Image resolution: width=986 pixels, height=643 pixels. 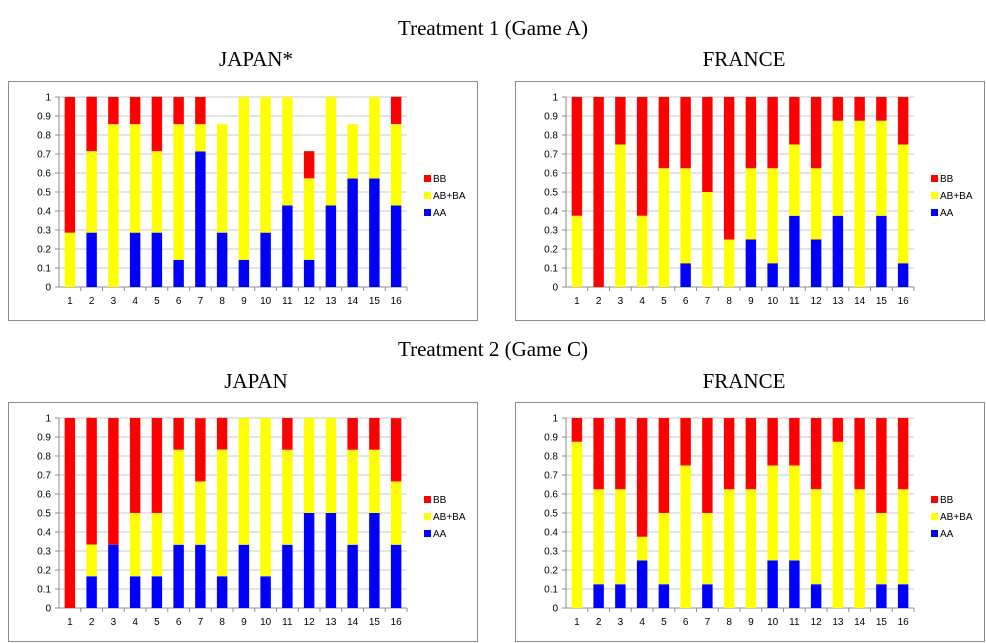 What do you see at coordinates (44, 231) in the screenshot?
I see `y-tick-label: 0.3` at bounding box center [44, 231].